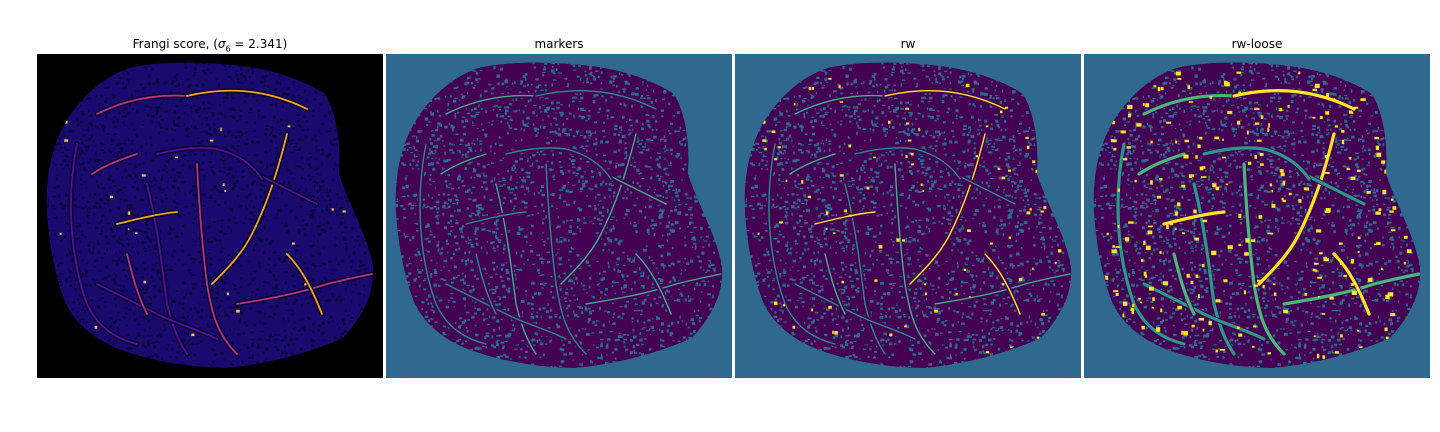 The image size is (1440, 432). Describe the element at coordinates (221, 44) in the screenshot. I see `title-symbol: σ` at that location.